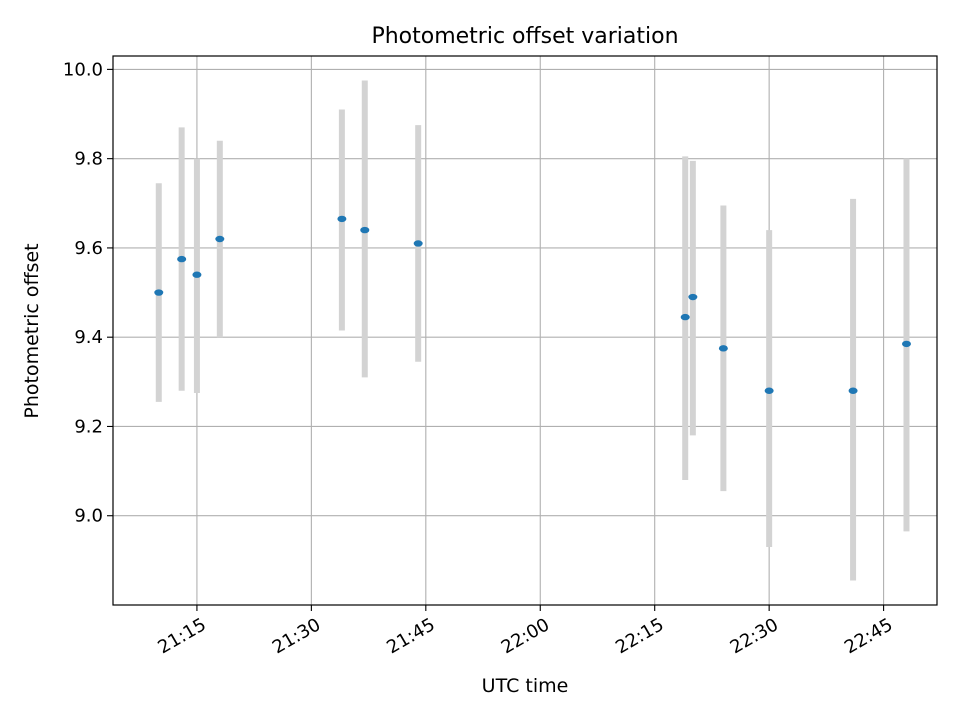  What do you see at coordinates (88, 248) in the screenshot?
I see `y-tick-label: 9.6` at bounding box center [88, 248].